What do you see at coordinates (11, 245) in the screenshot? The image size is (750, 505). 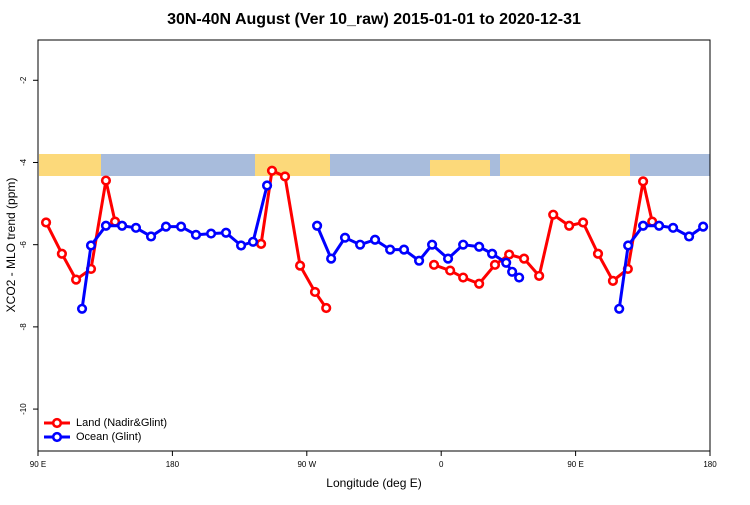 I see `y-axis-label: XCO2 - MLO trend (ppm)` at bounding box center [11, 245].